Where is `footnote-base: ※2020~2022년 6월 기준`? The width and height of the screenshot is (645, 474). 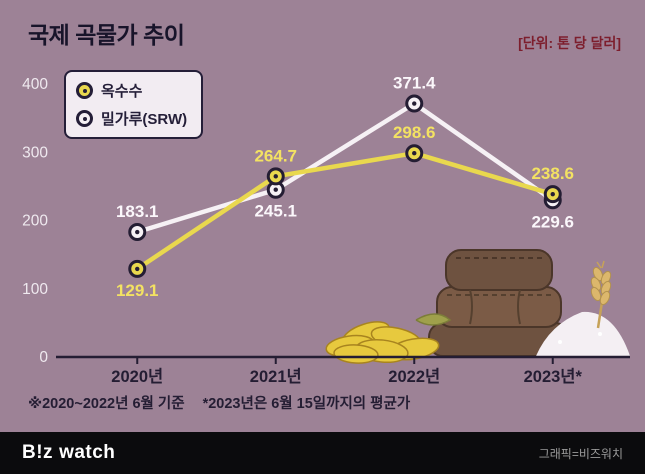 footnote-base: ※2020~2022년 6월 기준 is located at coordinates (106, 404).